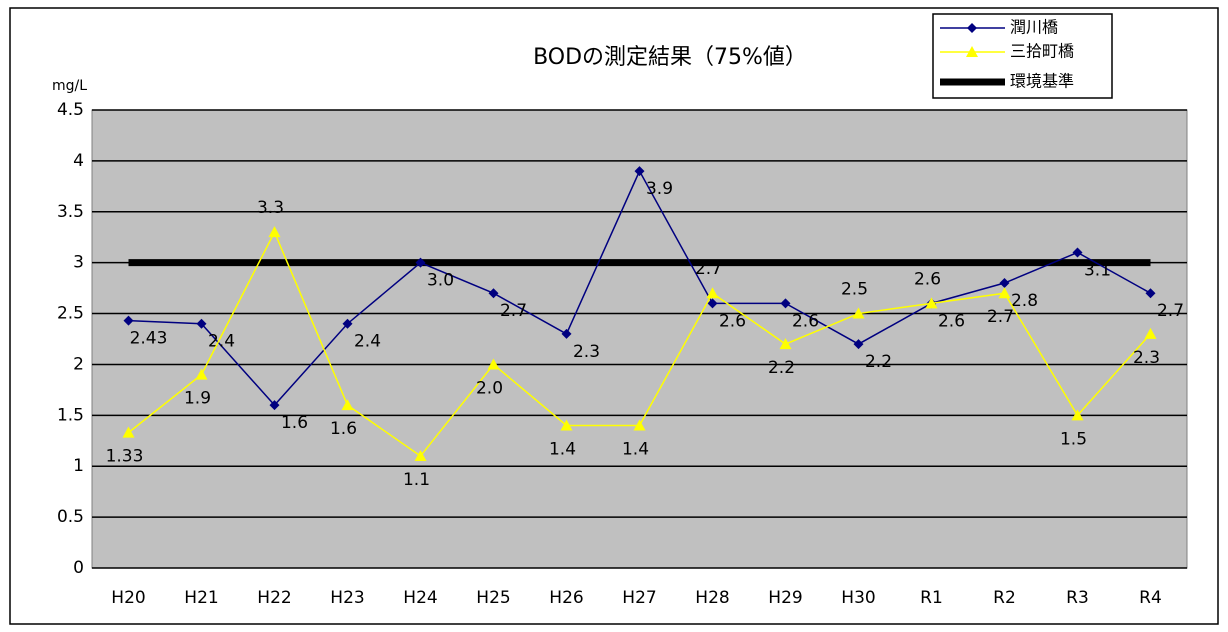 This screenshot has height=632, width=1228. I want to click on y-tick-label: 2, so click(78, 364).